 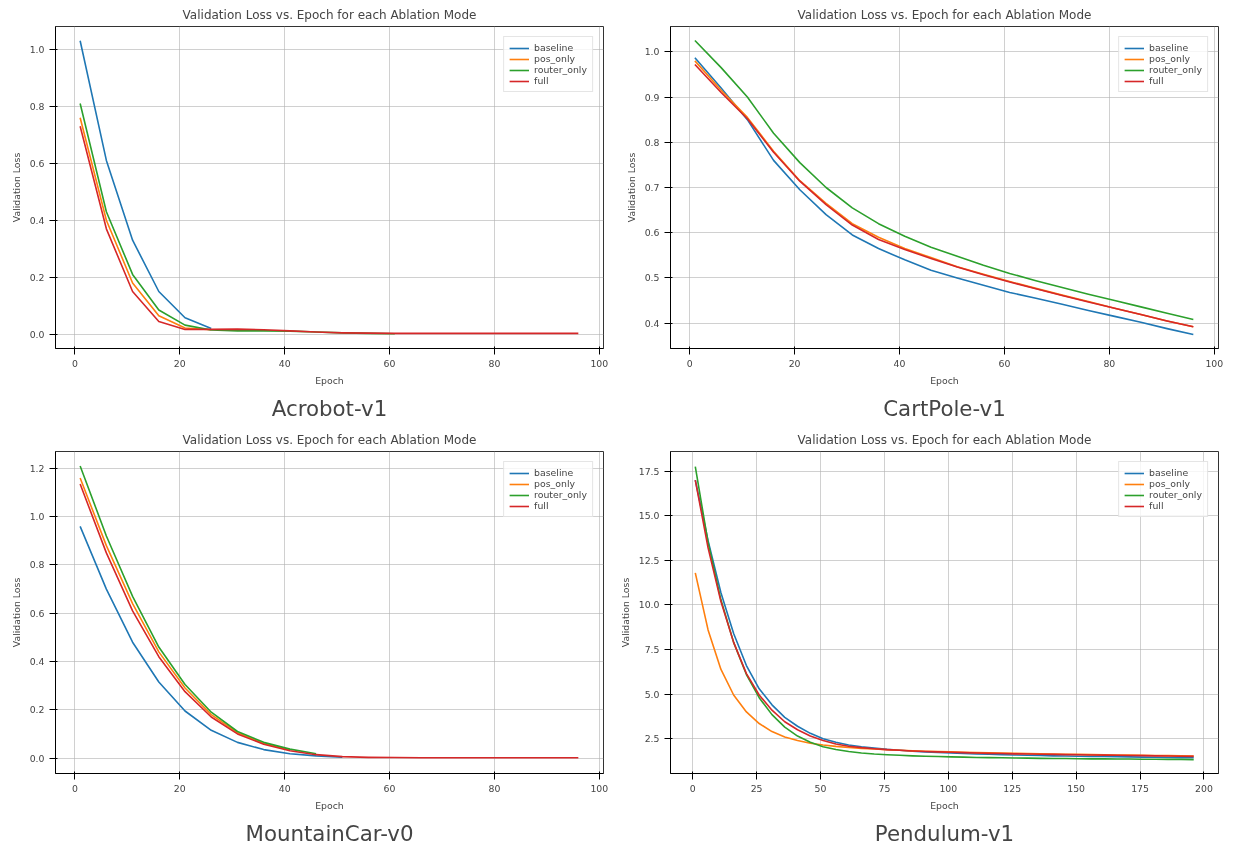 What do you see at coordinates (649, 516) in the screenshot?
I see `y-tick-label: 15.0` at bounding box center [649, 516].